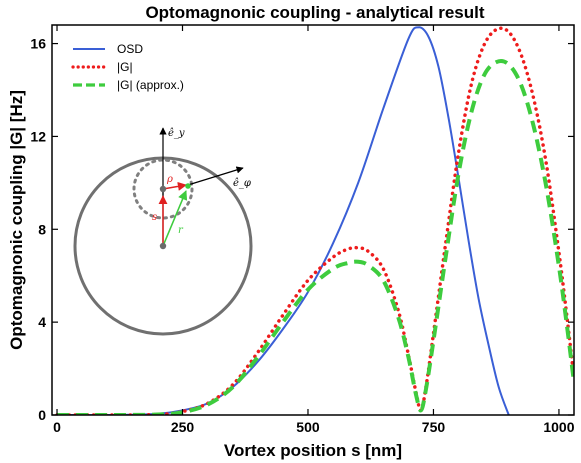 The image size is (581, 463). I want to click on r-label: r, so click(181, 230).